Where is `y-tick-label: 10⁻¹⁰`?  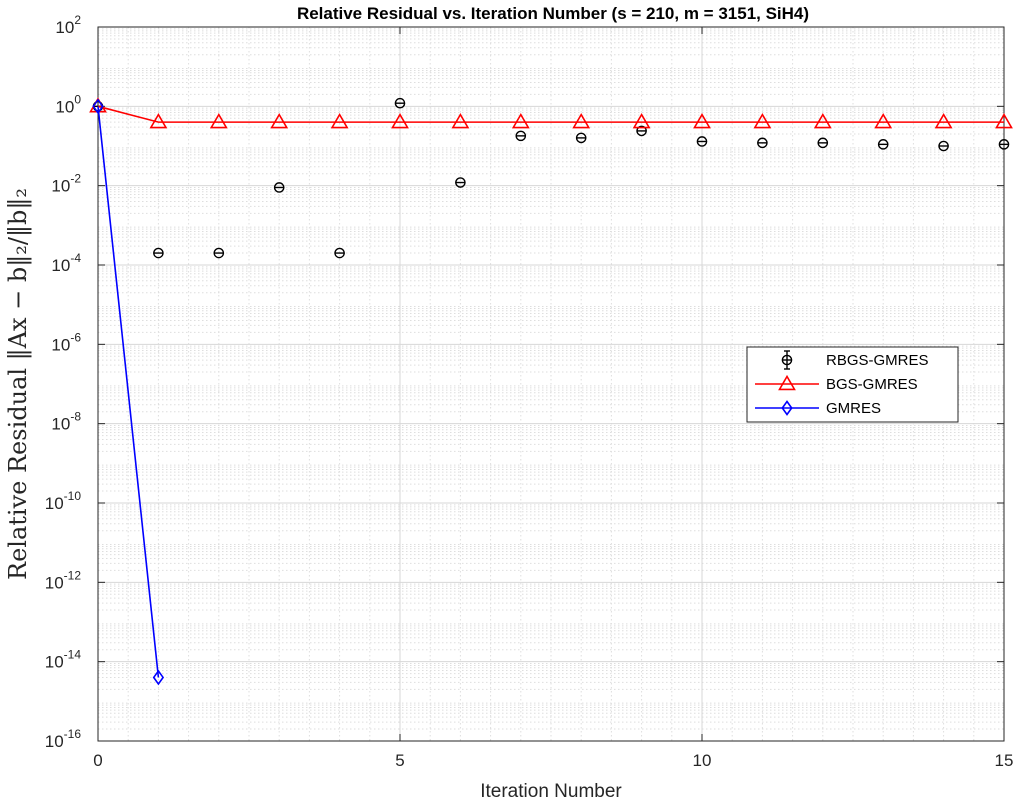
y-tick-label: 10⁻¹⁰ is located at coordinates (63, 501).